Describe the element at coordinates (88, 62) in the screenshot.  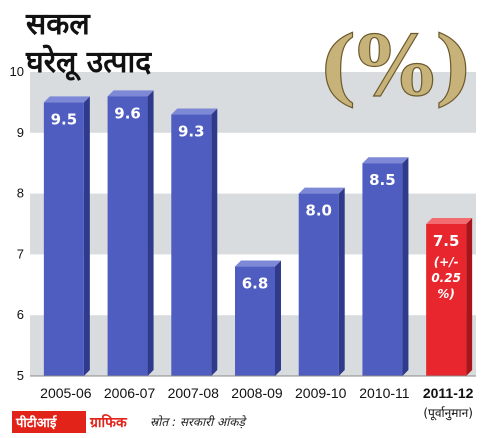
I see `chart-title-line2: घरेलू उत्पाद` at that location.